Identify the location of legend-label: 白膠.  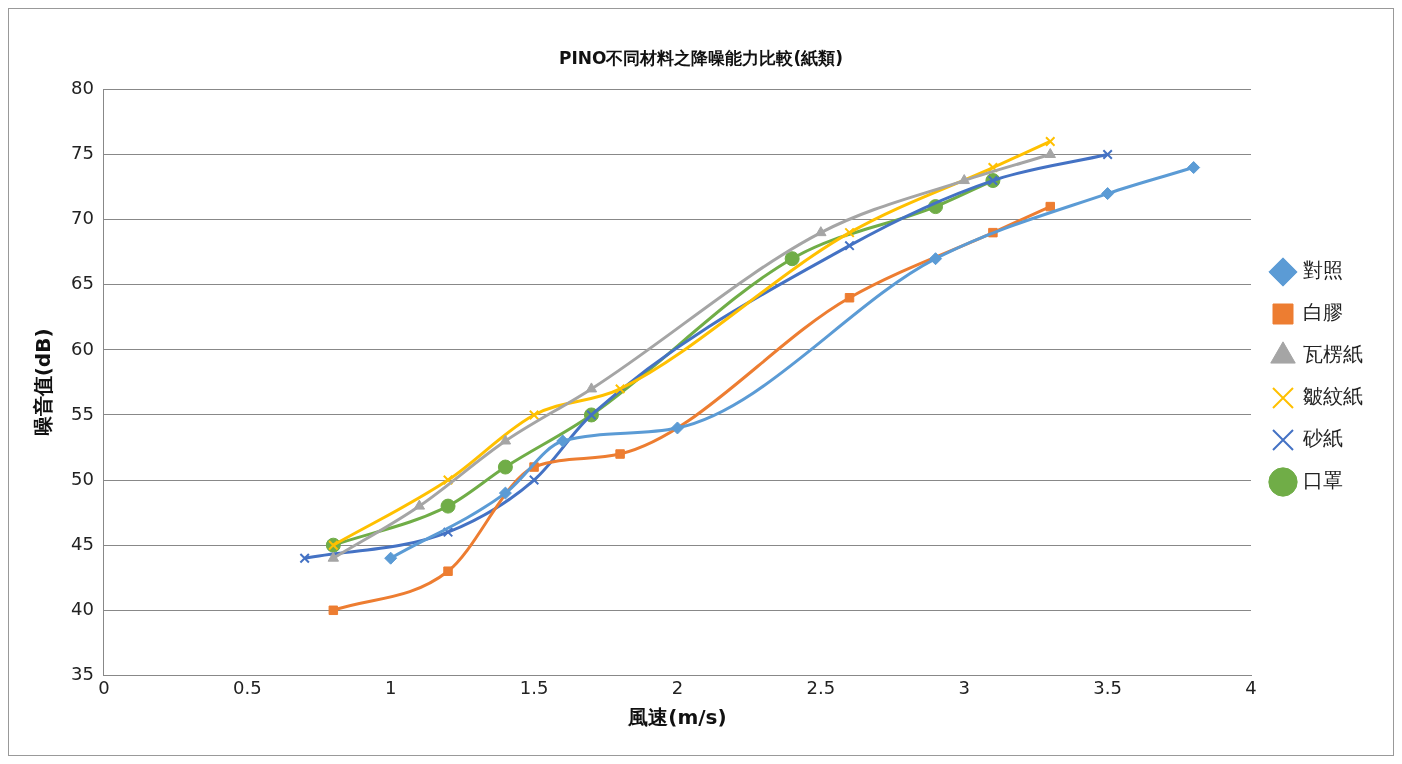
(1323, 312).